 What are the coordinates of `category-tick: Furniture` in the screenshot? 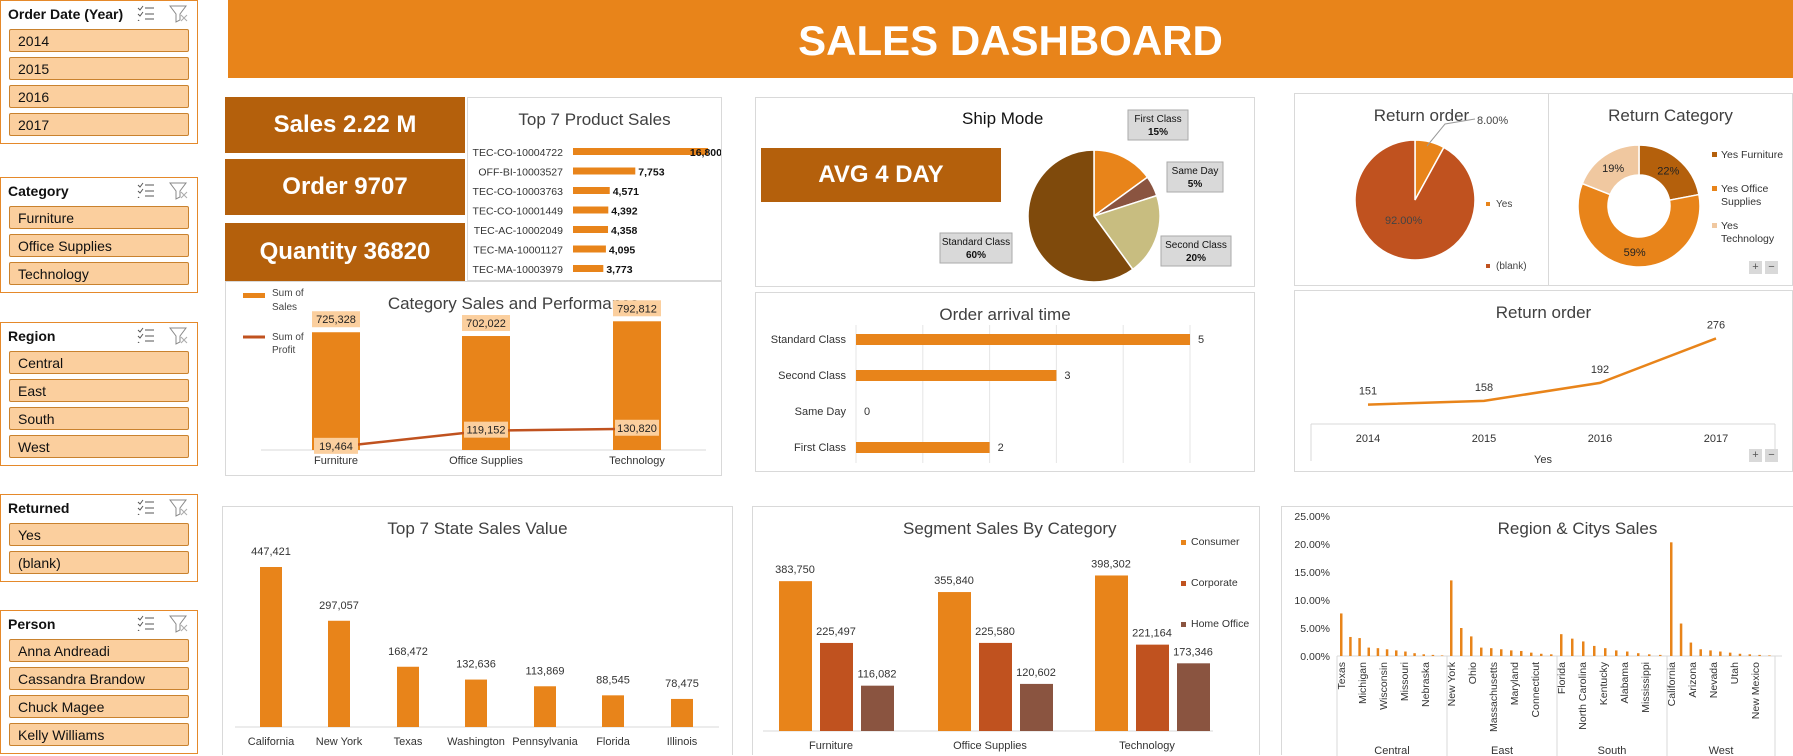 It's located at (336, 461).